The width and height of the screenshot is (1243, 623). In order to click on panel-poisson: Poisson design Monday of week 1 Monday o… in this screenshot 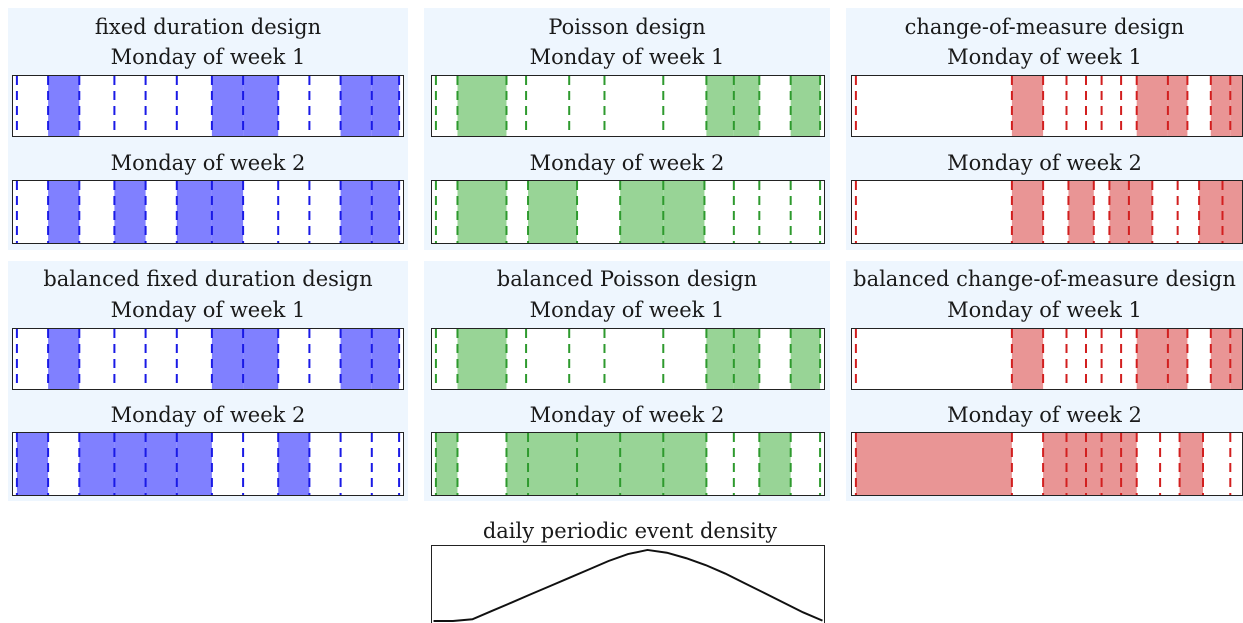, I will do `click(627, 129)`.